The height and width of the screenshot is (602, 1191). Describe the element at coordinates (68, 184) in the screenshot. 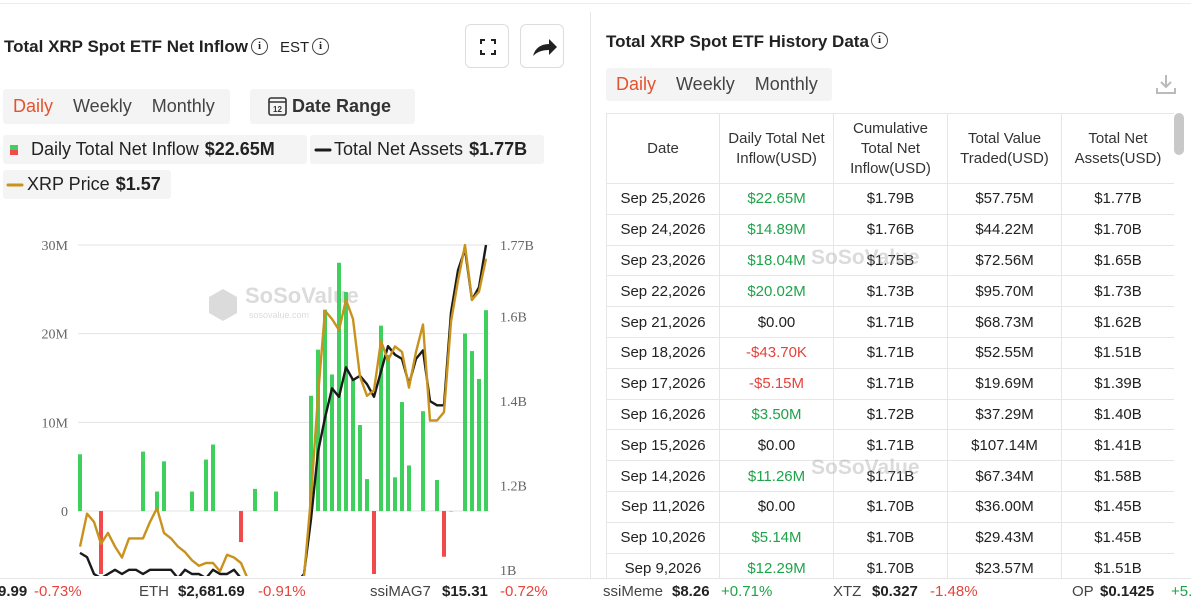

I see `legend-label: XRP Price` at that location.